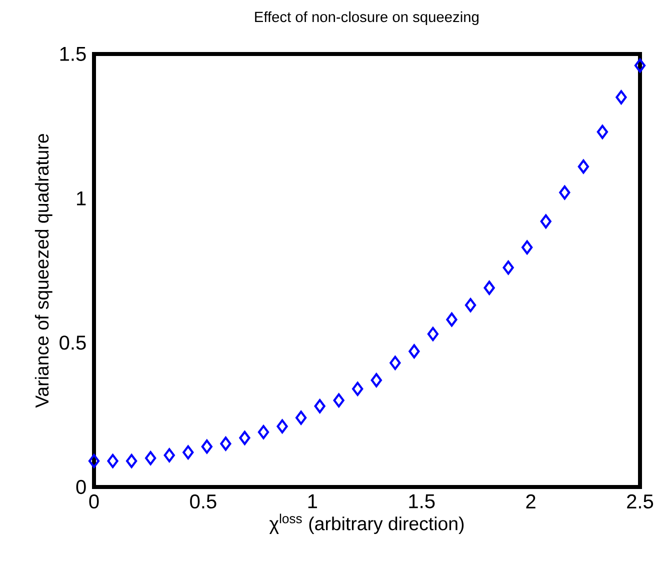 The width and height of the screenshot is (656, 564). Describe the element at coordinates (640, 501) in the screenshot. I see `x-tick-label: 2.5` at that location.